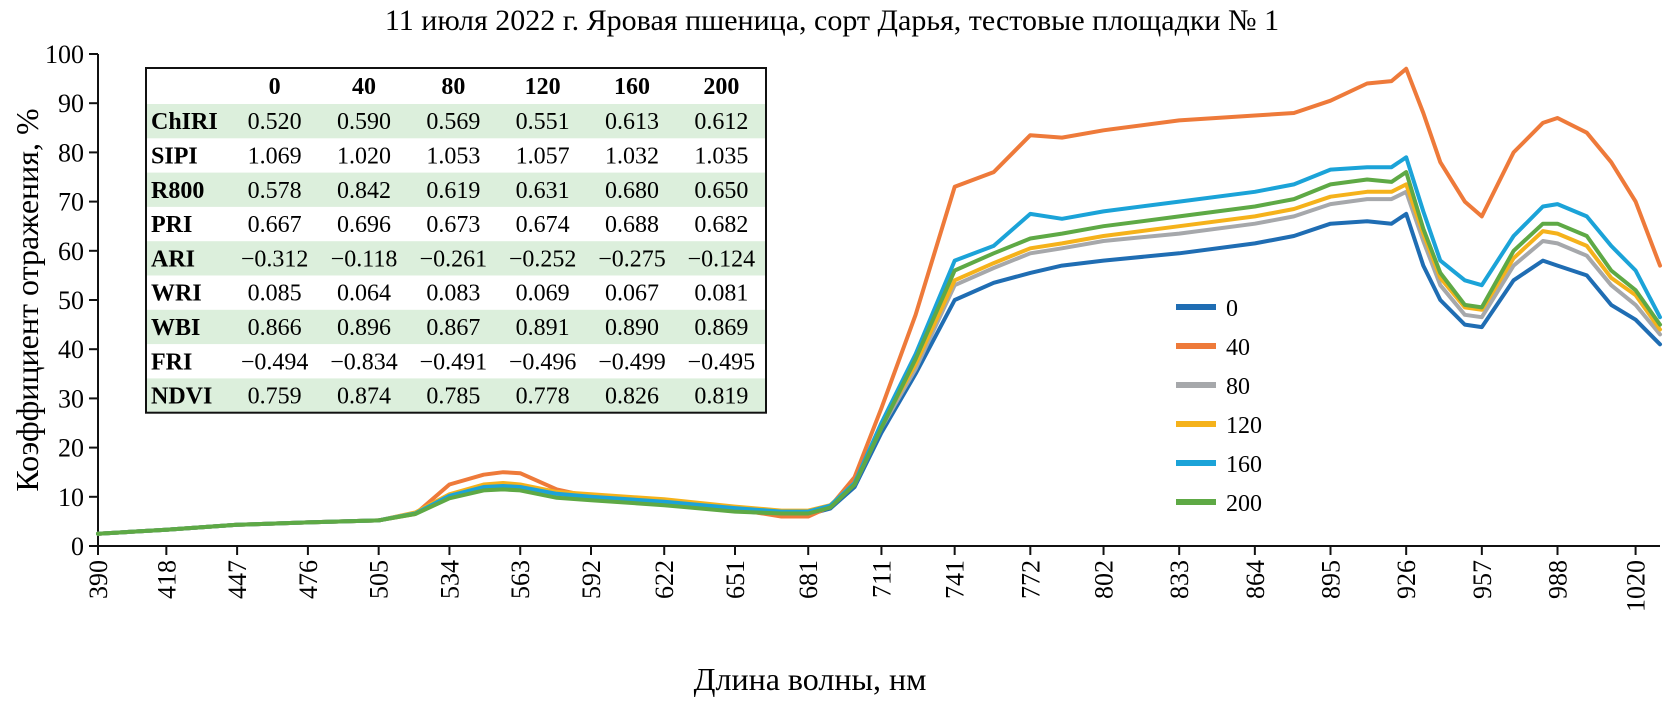 The width and height of the screenshot is (1665, 702). I want to click on y-tick-label: 10, so click(71, 497).